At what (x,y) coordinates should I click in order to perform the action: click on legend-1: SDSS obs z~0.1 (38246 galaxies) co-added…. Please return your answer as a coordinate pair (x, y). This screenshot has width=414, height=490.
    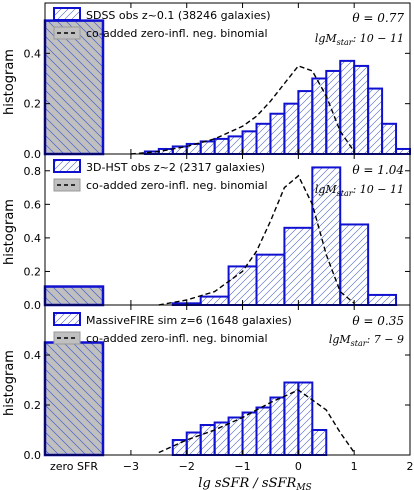
    Looking at the image, I should click on (162, 23).